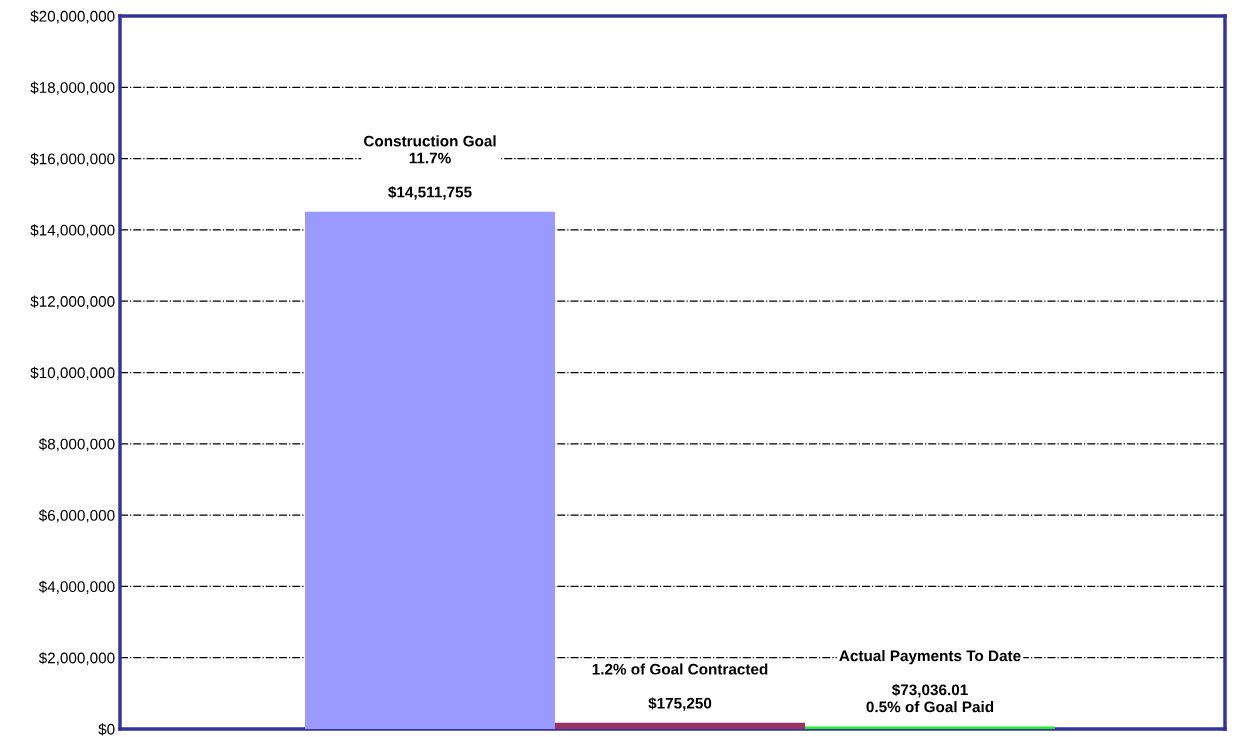  Describe the element at coordinates (76, 658) in the screenshot. I see `y-tick-label: $2,000,000` at that location.